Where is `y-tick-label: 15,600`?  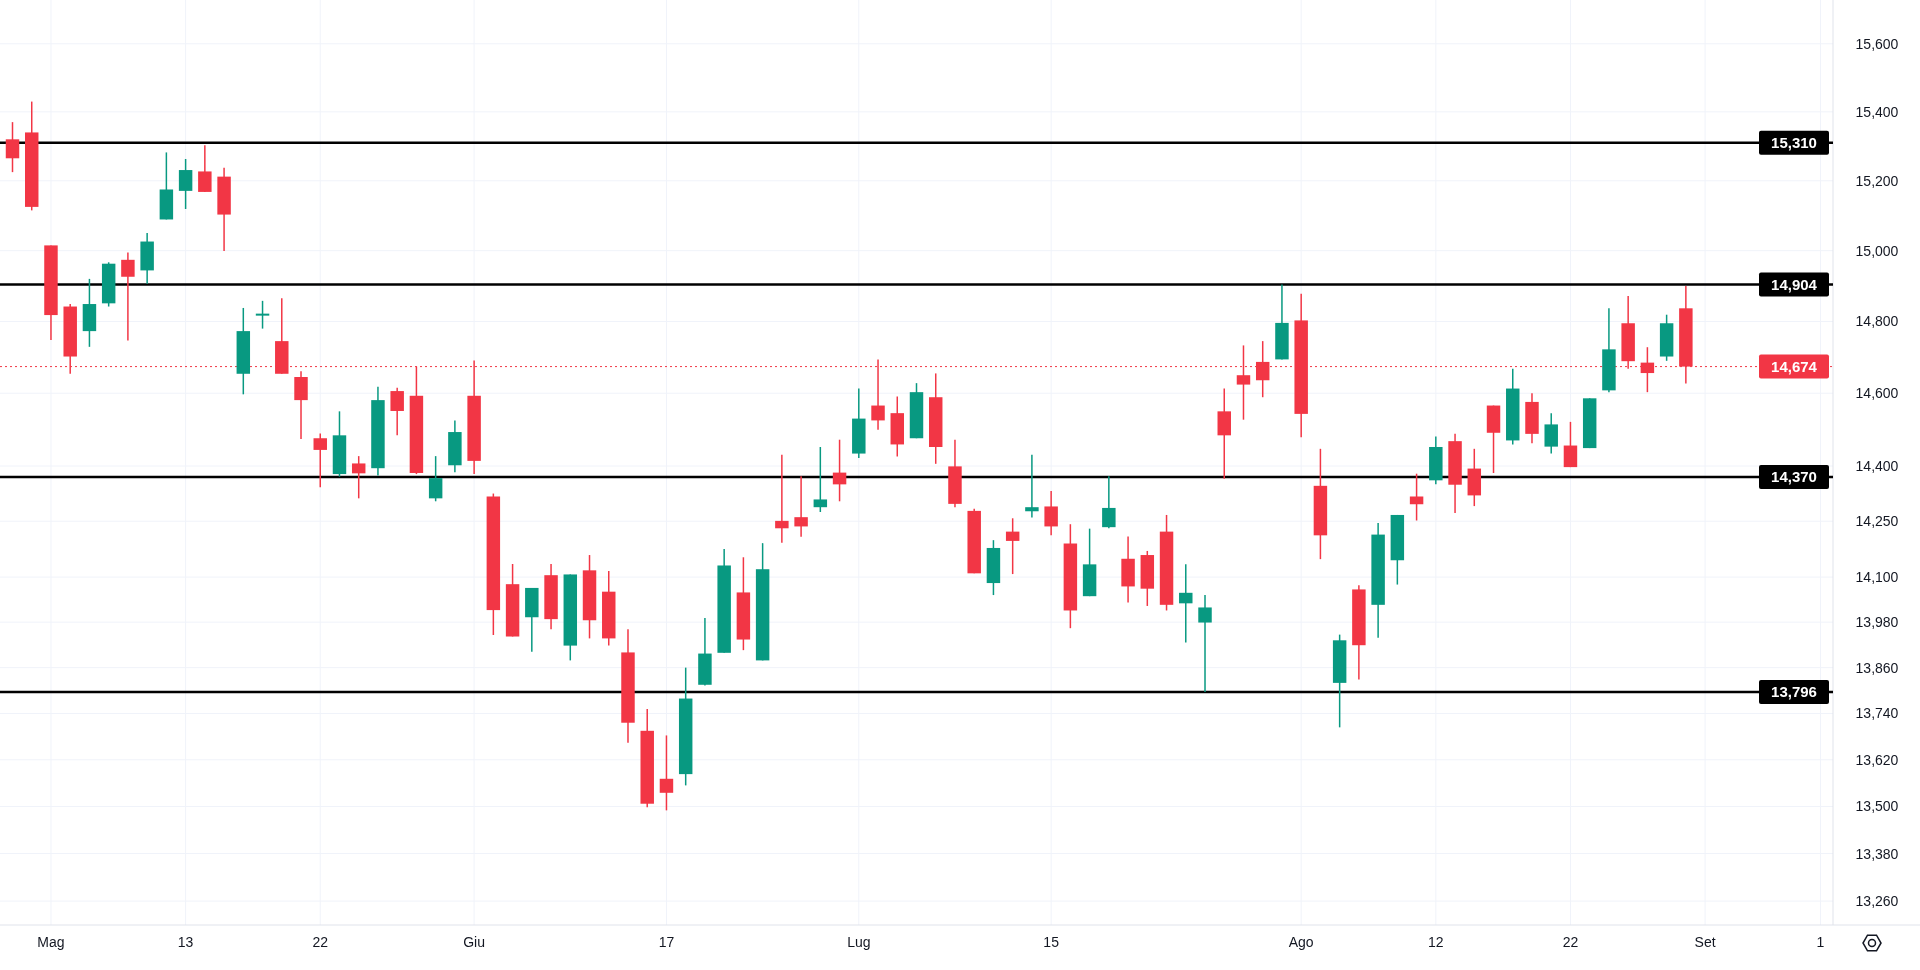 y-tick-label: 15,600 is located at coordinates (1877, 43).